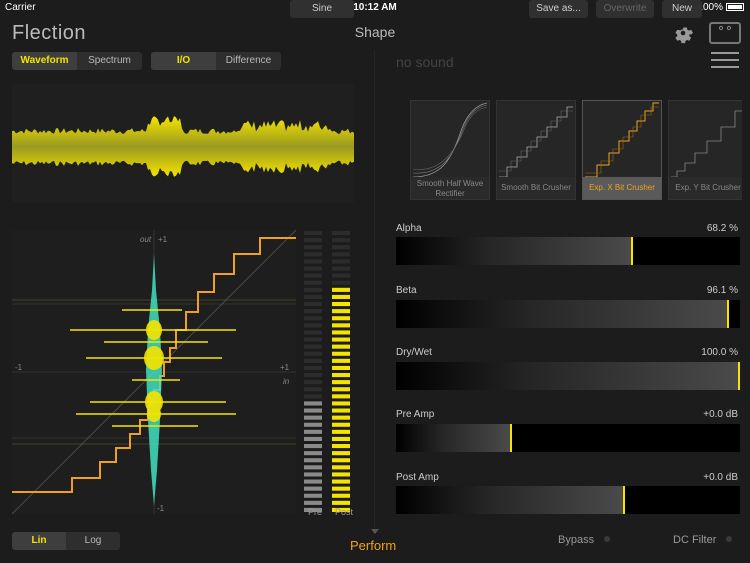  Describe the element at coordinates (49, 33) in the screenshot. I see `app-logo: Flection` at that location.